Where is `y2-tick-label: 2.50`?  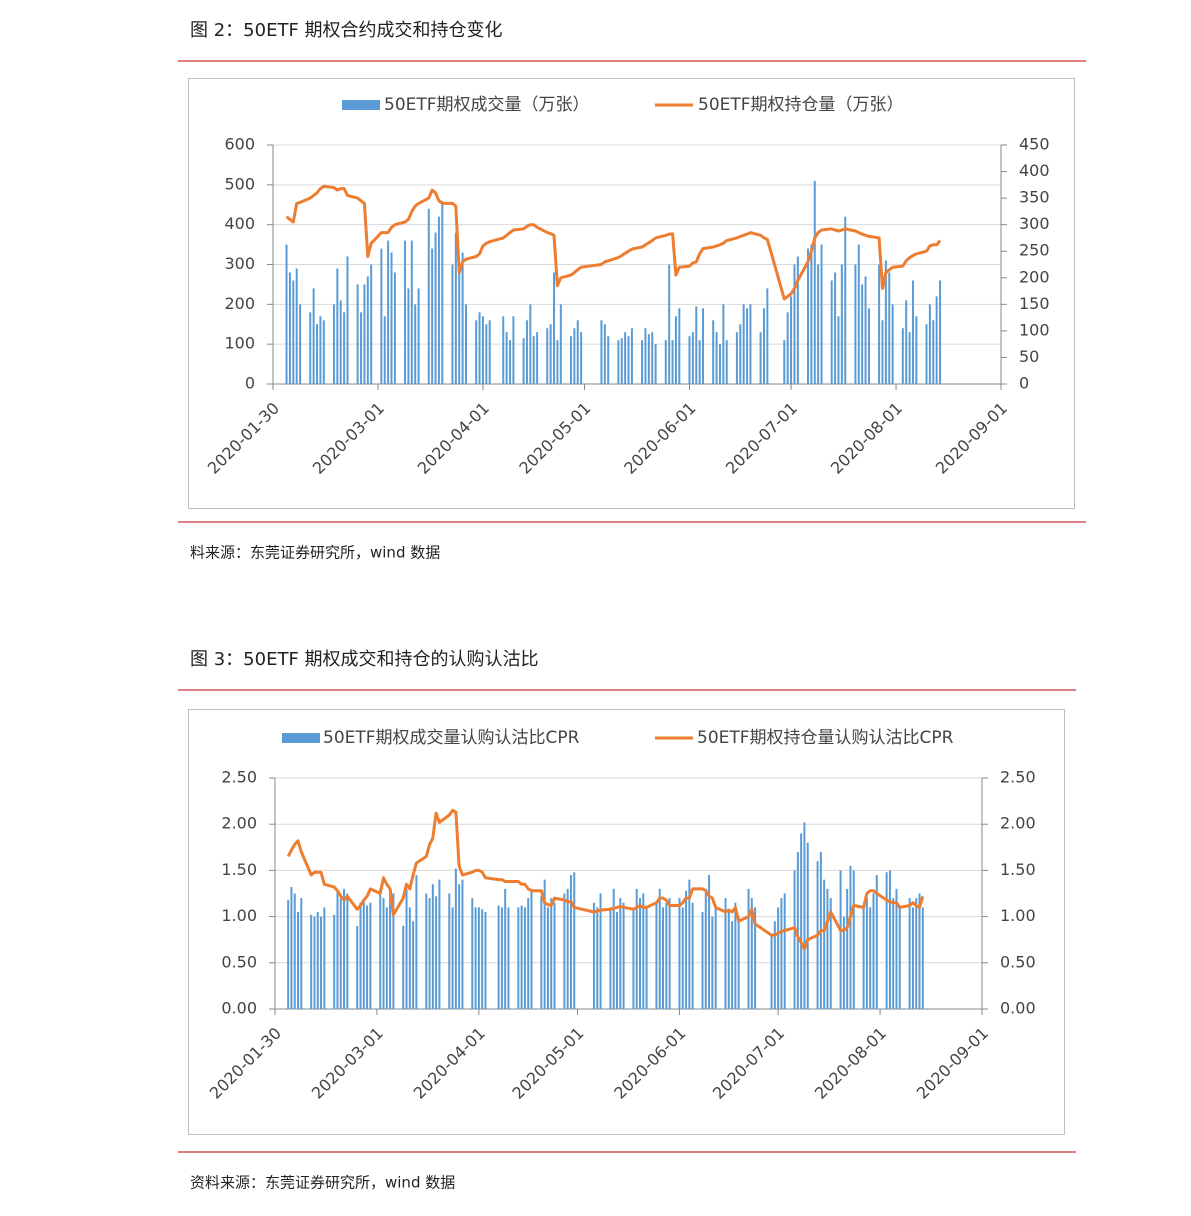
y2-tick-label: 2.50 is located at coordinates (1018, 777).